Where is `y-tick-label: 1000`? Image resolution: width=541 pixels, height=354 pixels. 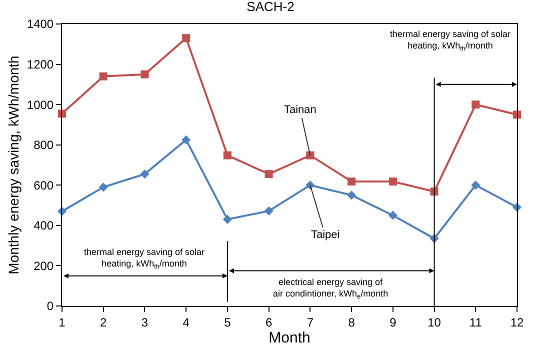
y-tick-label: 1000 is located at coordinates (40, 105).